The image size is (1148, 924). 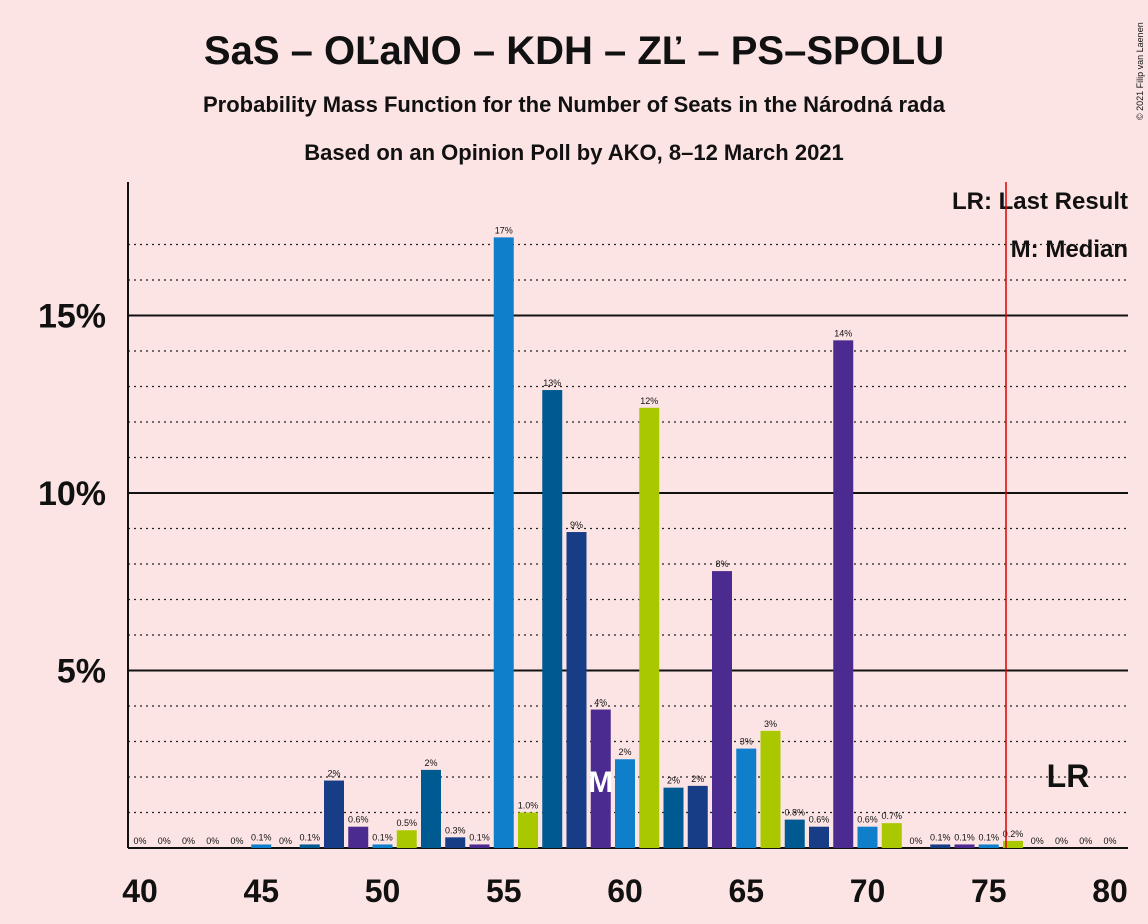 What do you see at coordinates (528, 805) in the screenshot?
I see `value-label: 1.0%` at bounding box center [528, 805].